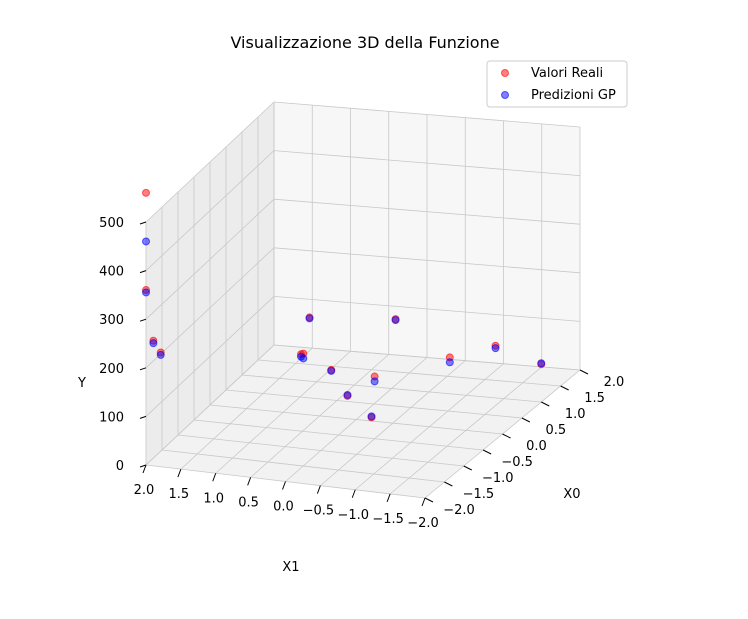 Image resolution: width=748 pixels, height=619 pixels. What do you see at coordinates (573, 95) in the screenshot?
I see `legend-label-predizioni-gp: Predizioni GP` at bounding box center [573, 95].